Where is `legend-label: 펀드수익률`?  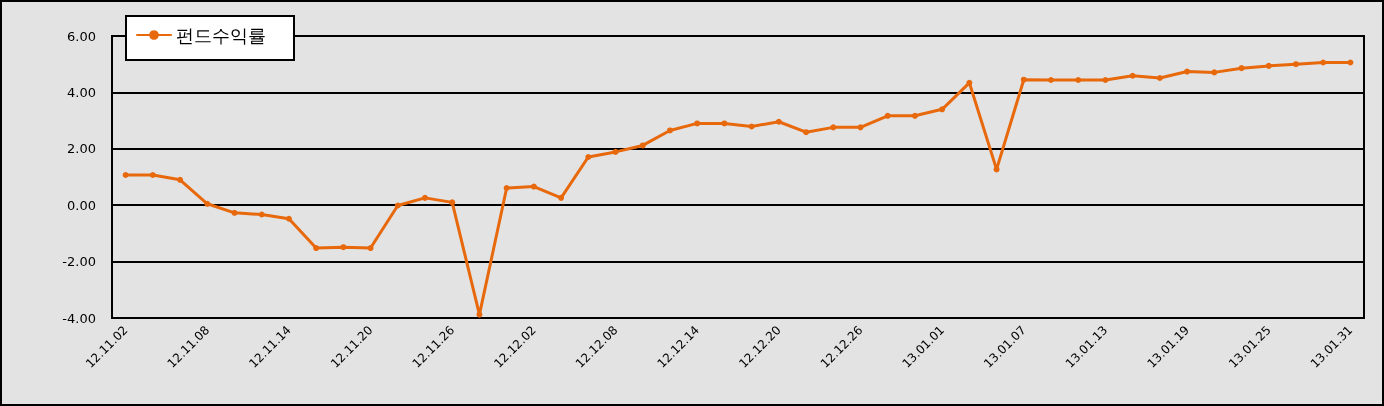
legend-label: 펀드수익률 is located at coordinates (221, 35).